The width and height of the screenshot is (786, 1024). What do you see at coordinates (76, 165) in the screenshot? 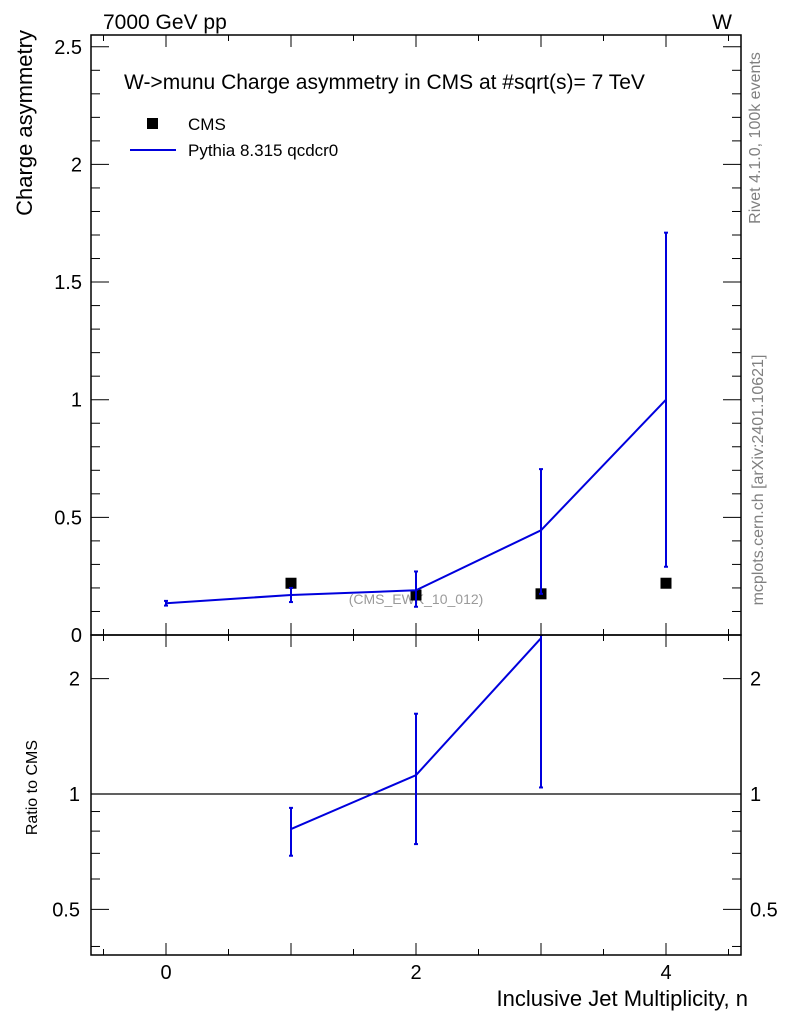
I see `y-tick-label: 2` at bounding box center [76, 165].